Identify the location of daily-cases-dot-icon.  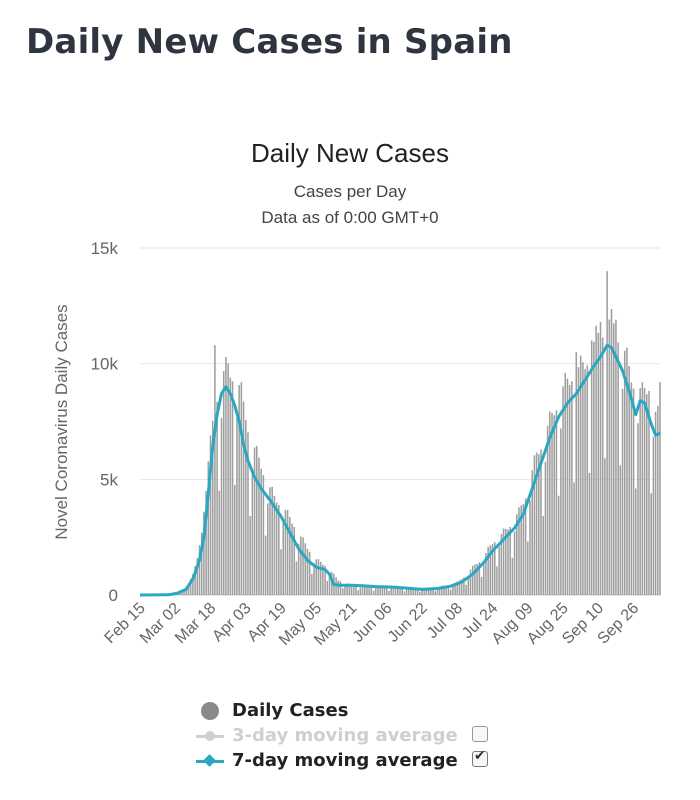
(210, 710).